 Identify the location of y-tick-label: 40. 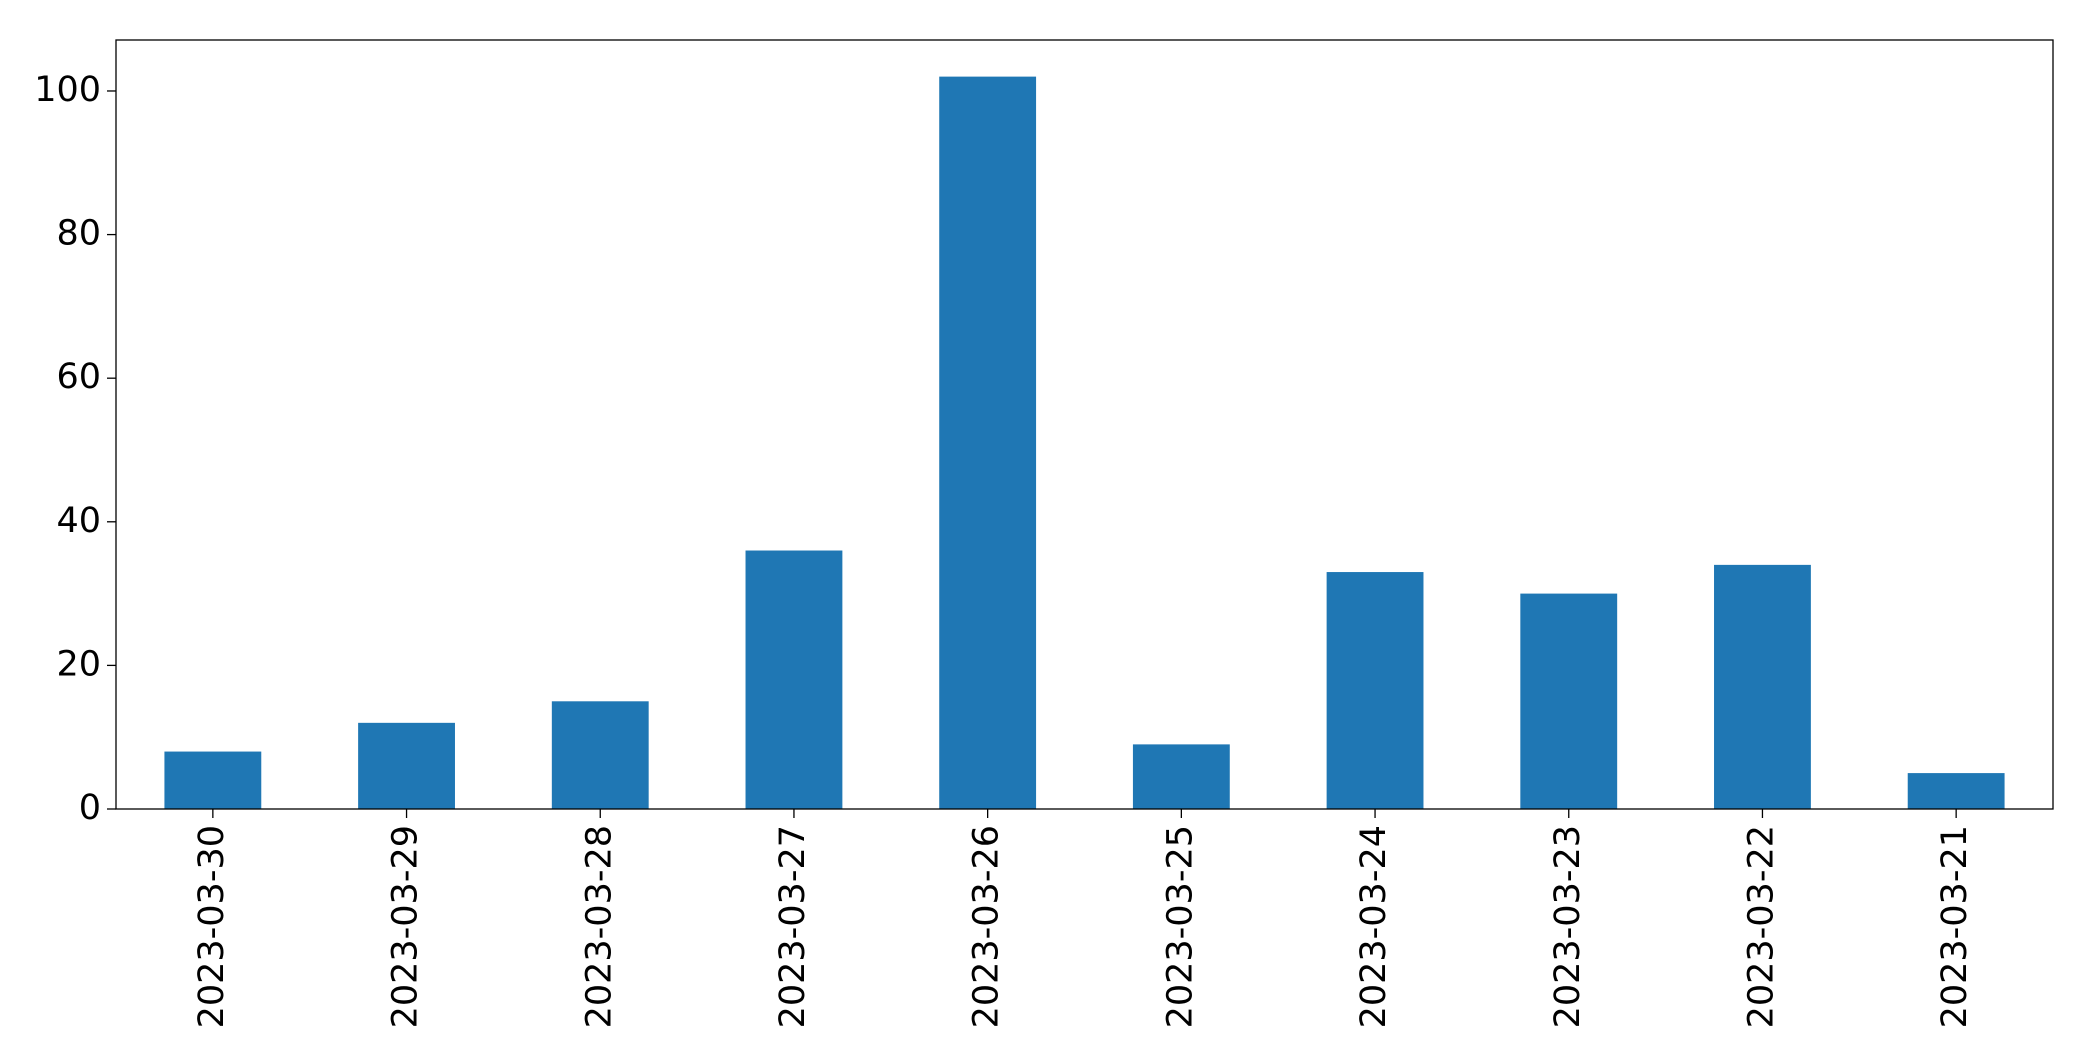
(78, 521).